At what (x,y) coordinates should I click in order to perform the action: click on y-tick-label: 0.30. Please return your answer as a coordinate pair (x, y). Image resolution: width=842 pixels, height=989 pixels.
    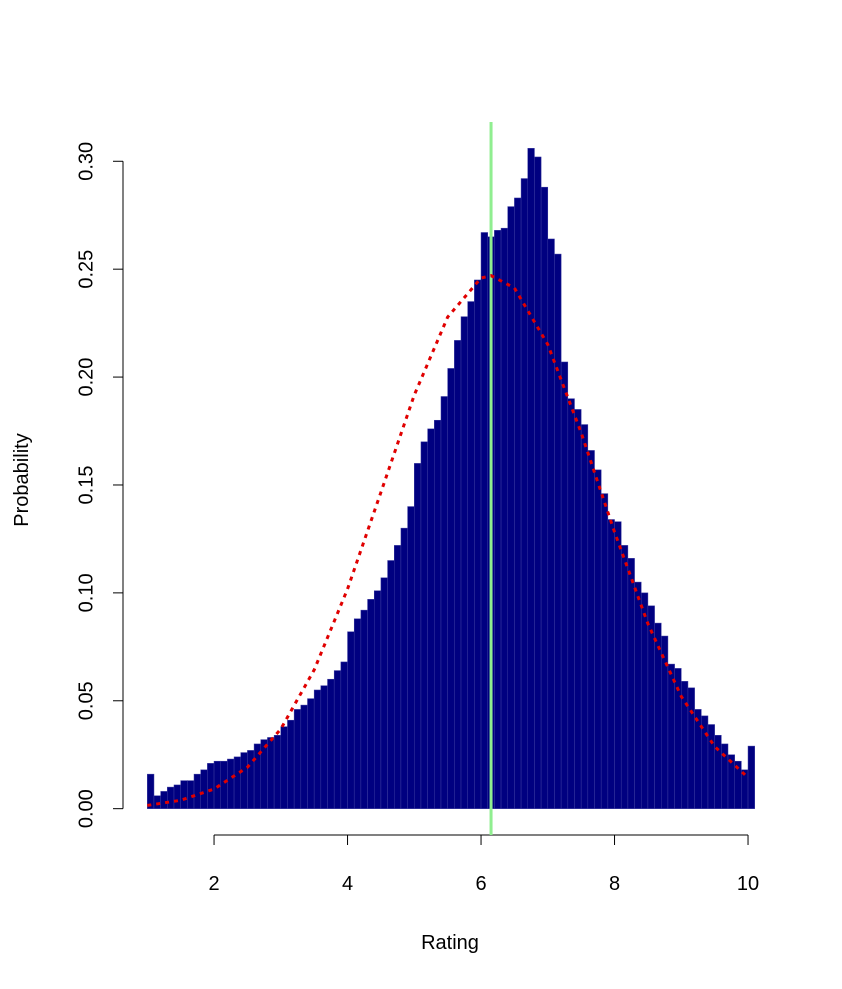
    Looking at the image, I should click on (86, 161).